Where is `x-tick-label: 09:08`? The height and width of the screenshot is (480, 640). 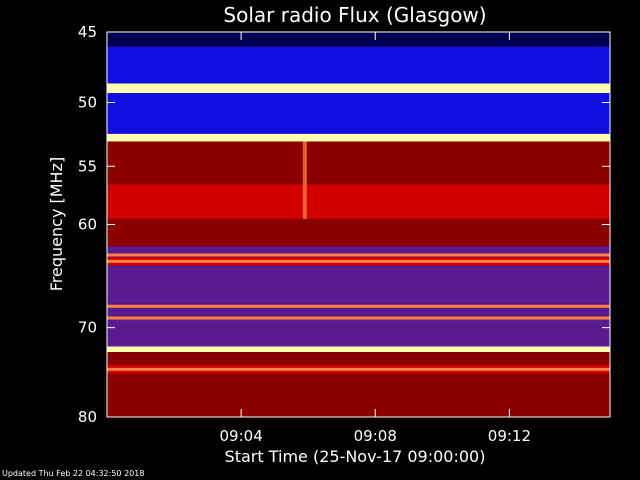 x-tick-label: 09:08 is located at coordinates (375, 436).